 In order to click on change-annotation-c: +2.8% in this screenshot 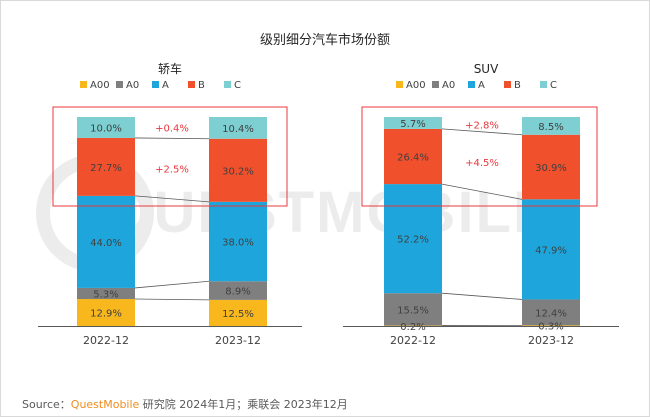, I will do `click(482, 125)`.